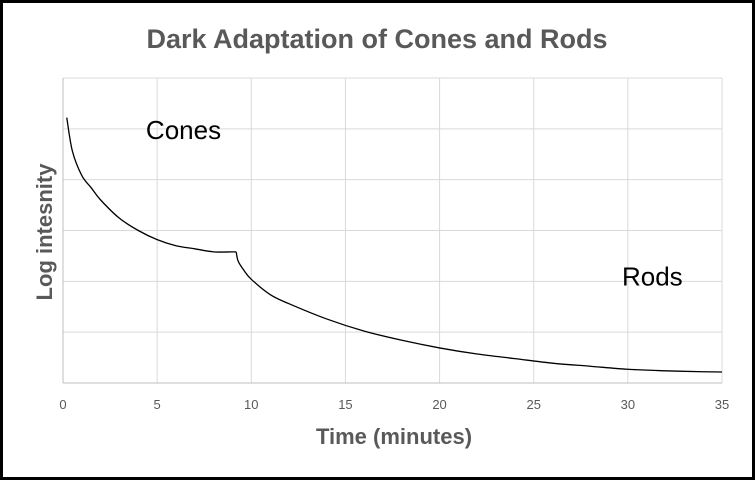 This screenshot has height=480, width=755. Describe the element at coordinates (151, 185) in the screenshot. I see `cone-curve` at that location.